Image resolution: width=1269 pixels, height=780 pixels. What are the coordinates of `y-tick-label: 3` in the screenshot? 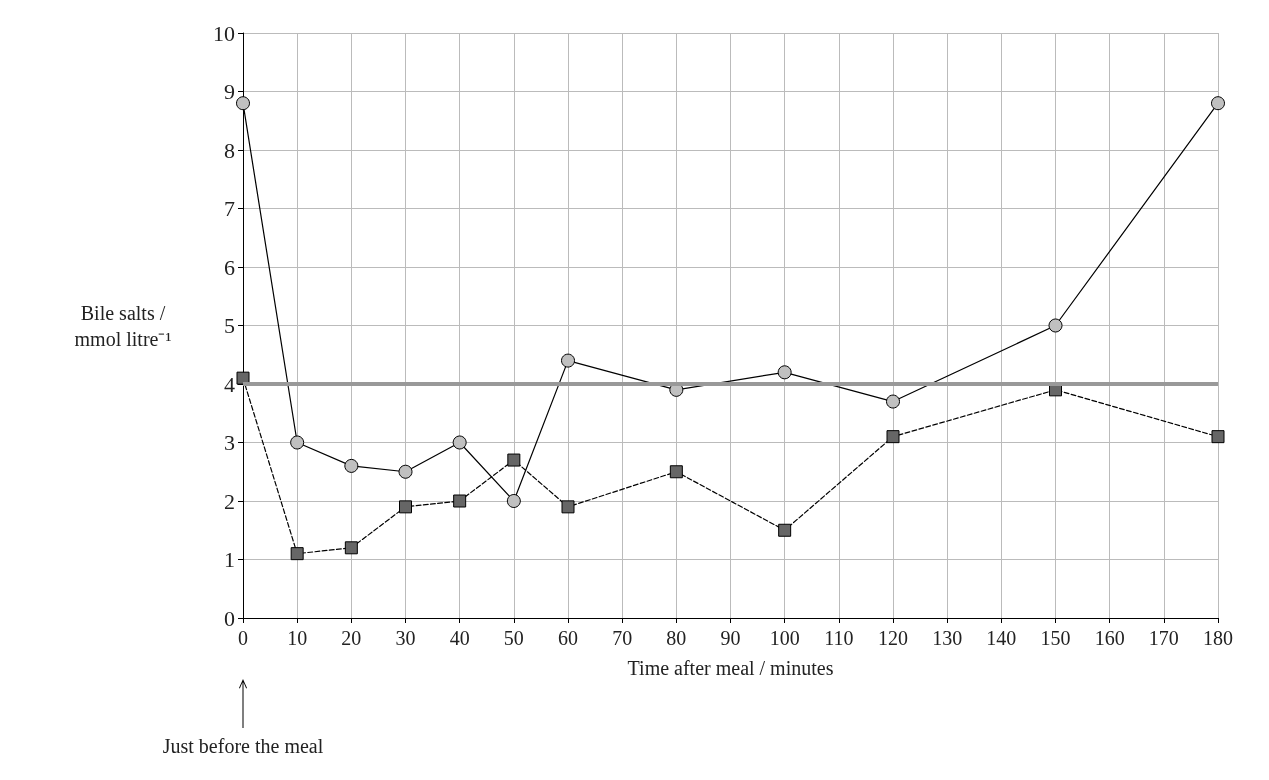 It's located at (229, 442).